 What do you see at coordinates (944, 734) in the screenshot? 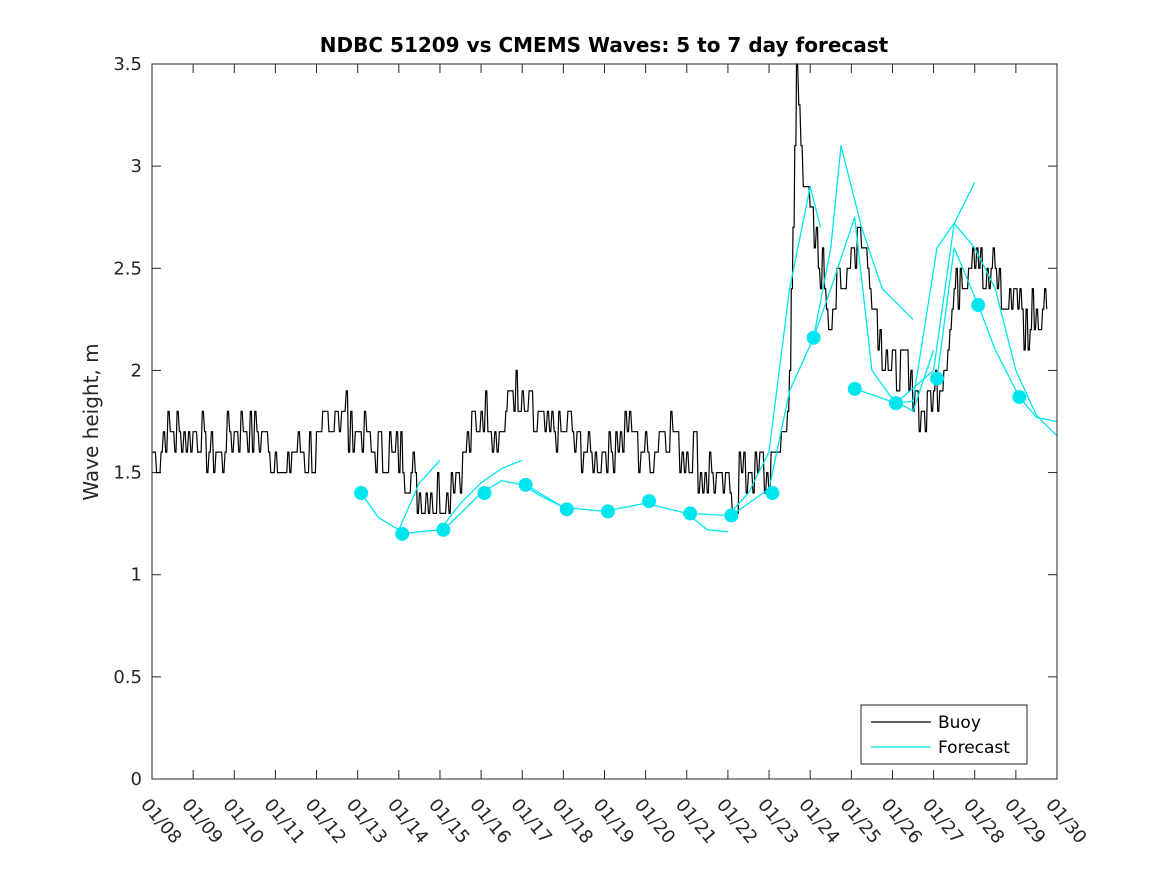
I see `legend-box` at bounding box center [944, 734].